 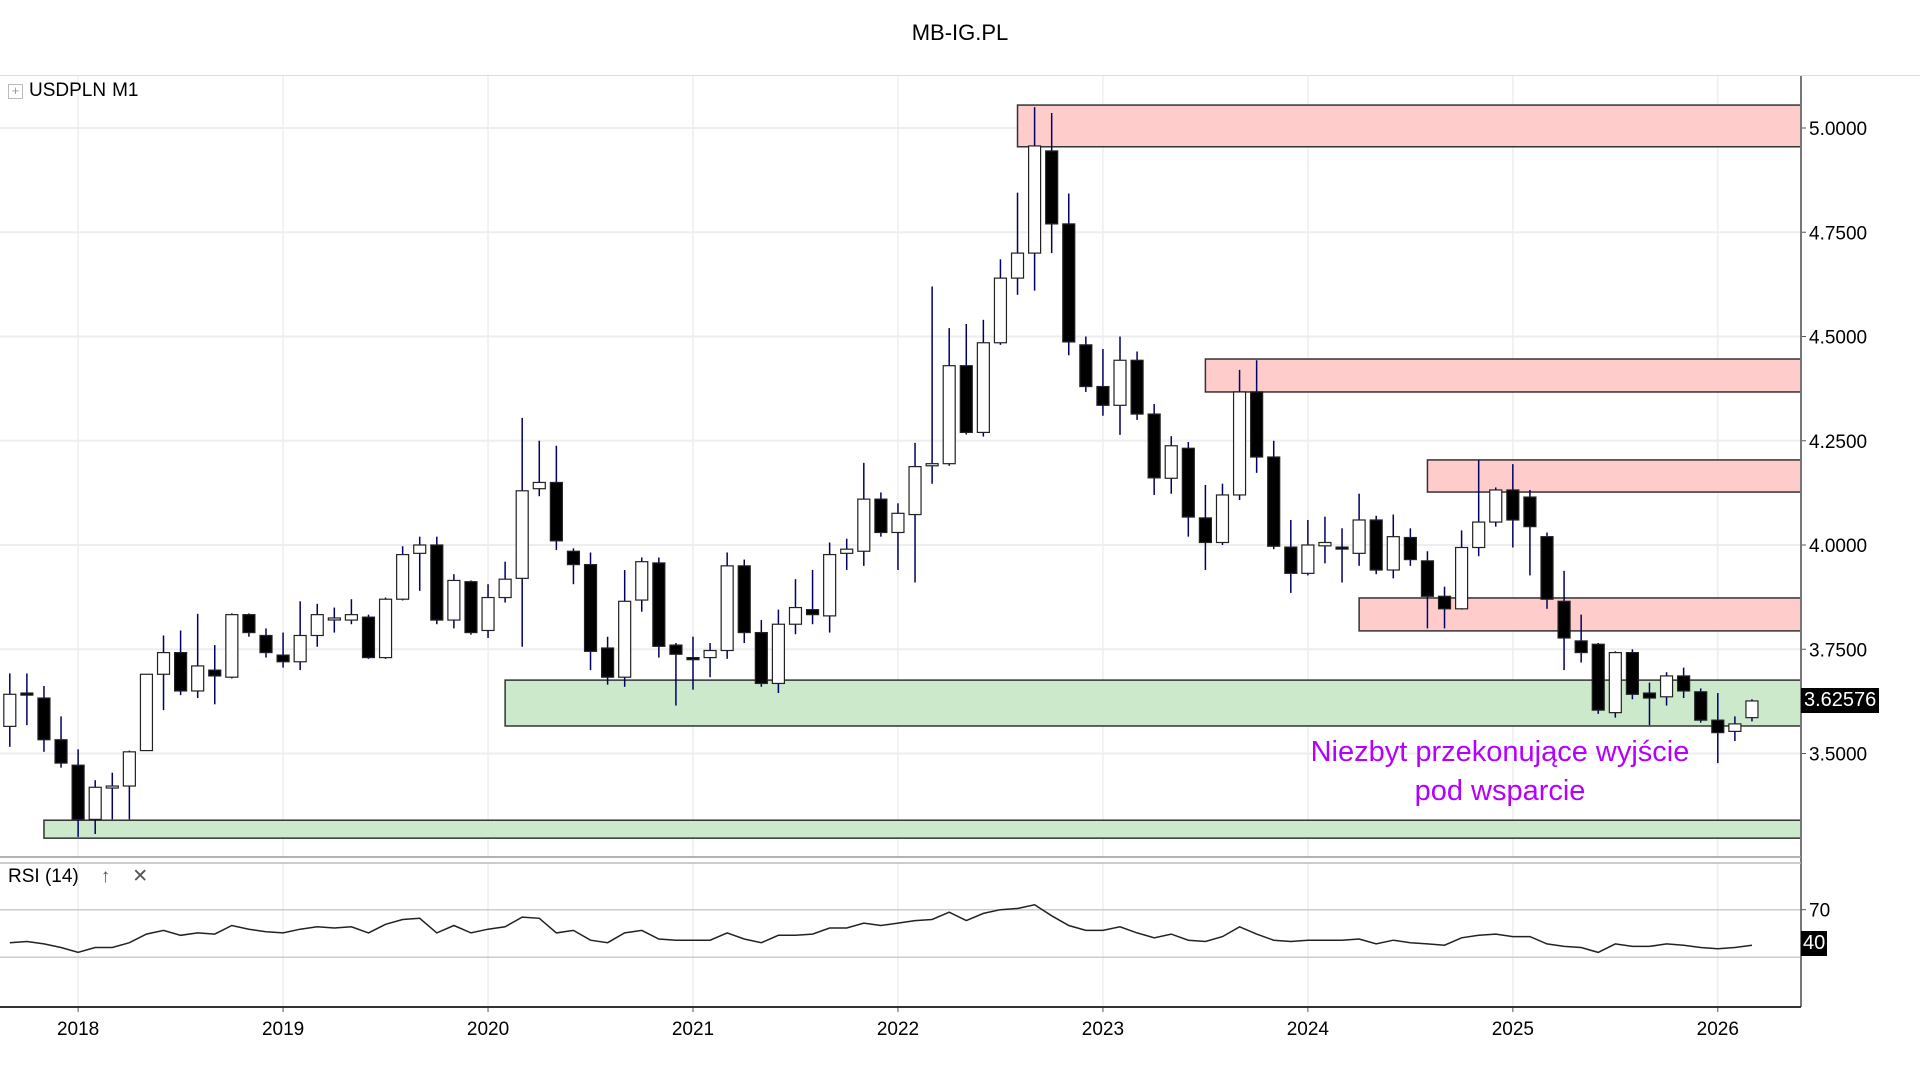 I want to click on price-tick-label: 4.5000, so click(x=1838, y=338).